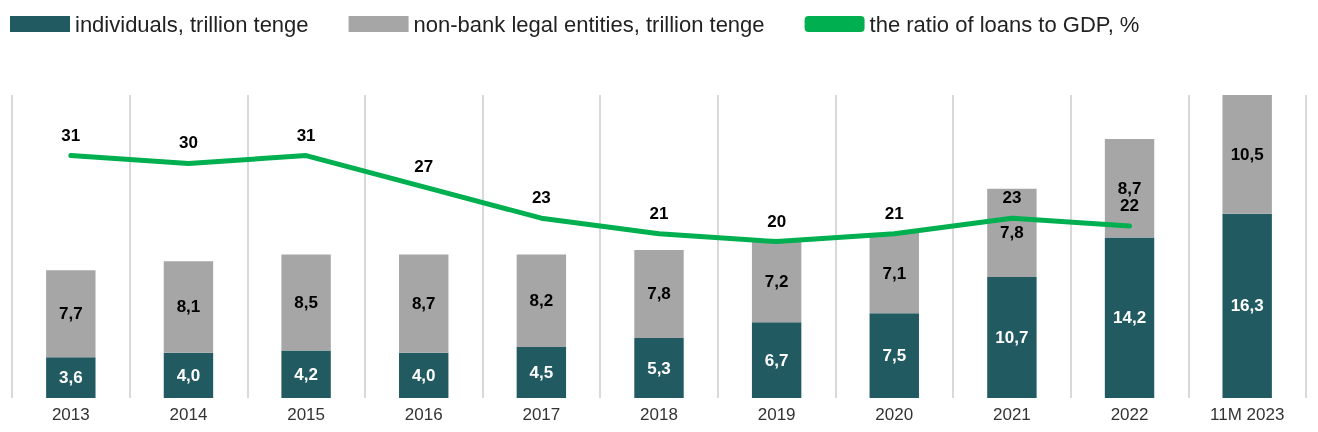 The image size is (1318, 432). Describe the element at coordinates (1004, 24) in the screenshot. I see `legend-label: the ratio of loans to GDP, %` at that location.